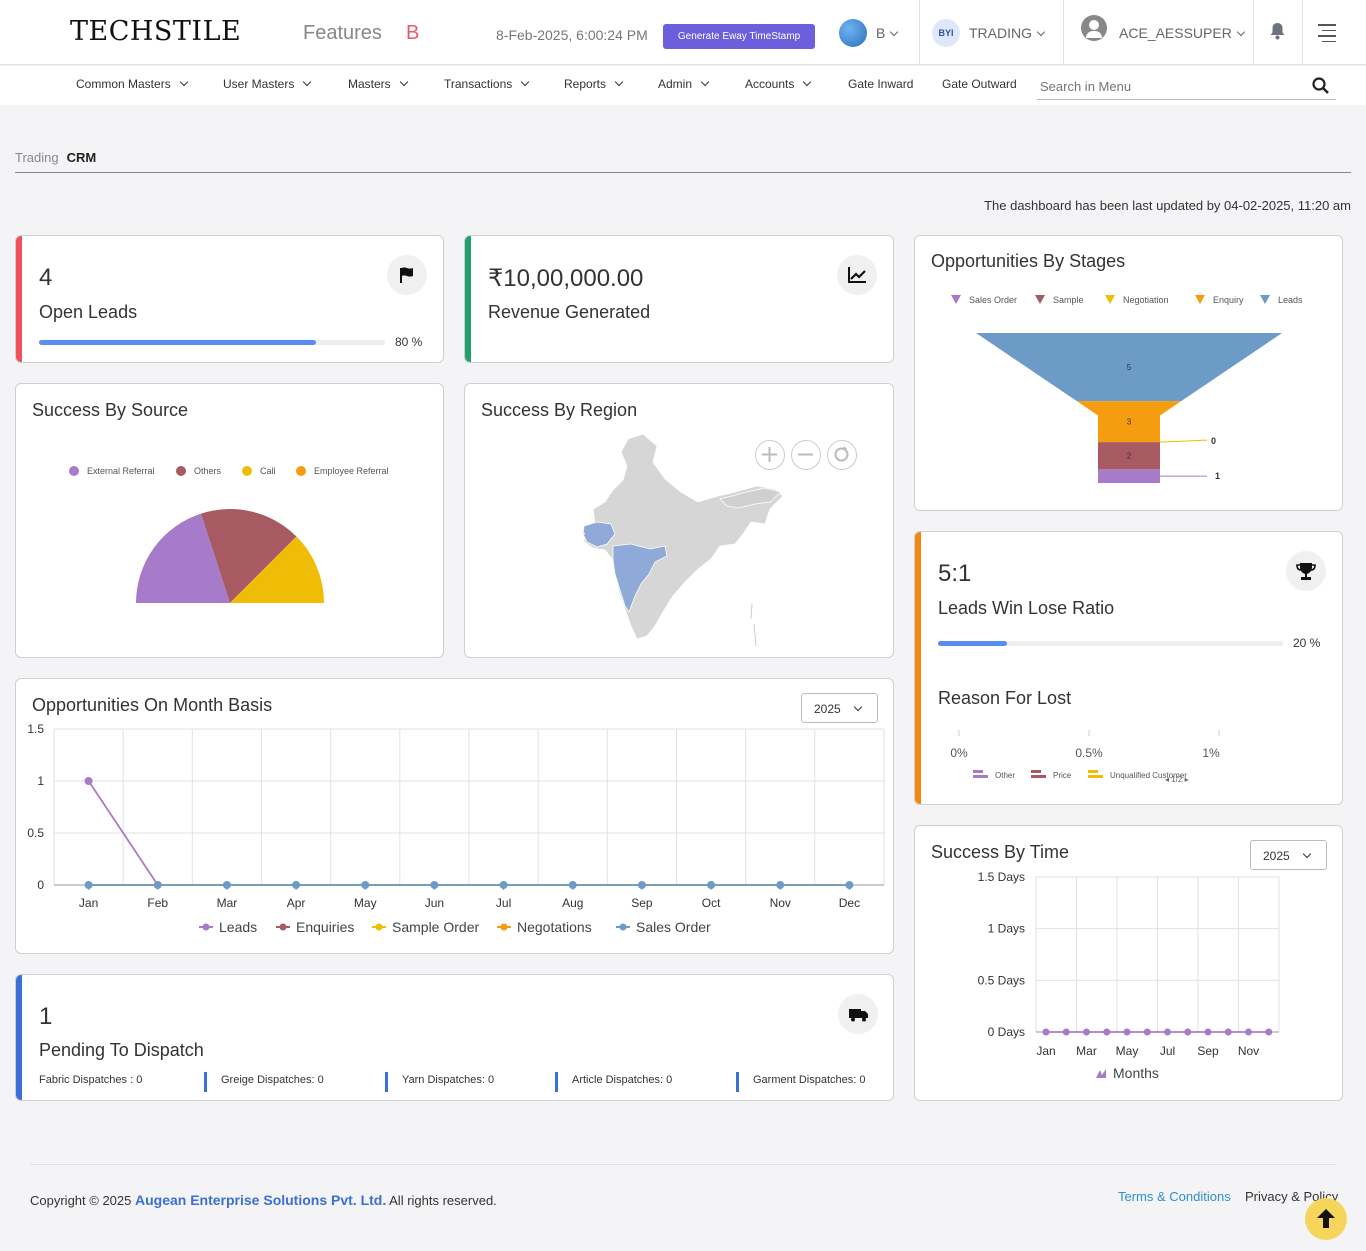 The height and width of the screenshot is (1251, 1366). Describe the element at coordinates (260, 1200) in the screenshot. I see `company-link: Augean Enterprise Solutions Pvt. Ltd.` at that location.